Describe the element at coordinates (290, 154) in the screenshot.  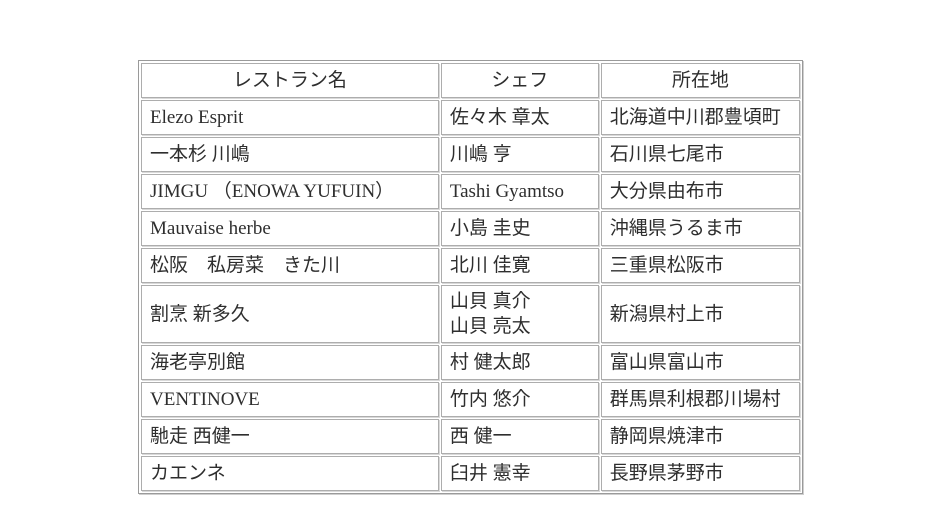
I see `cell-restaurant: 一本杉 川嶋` at that location.